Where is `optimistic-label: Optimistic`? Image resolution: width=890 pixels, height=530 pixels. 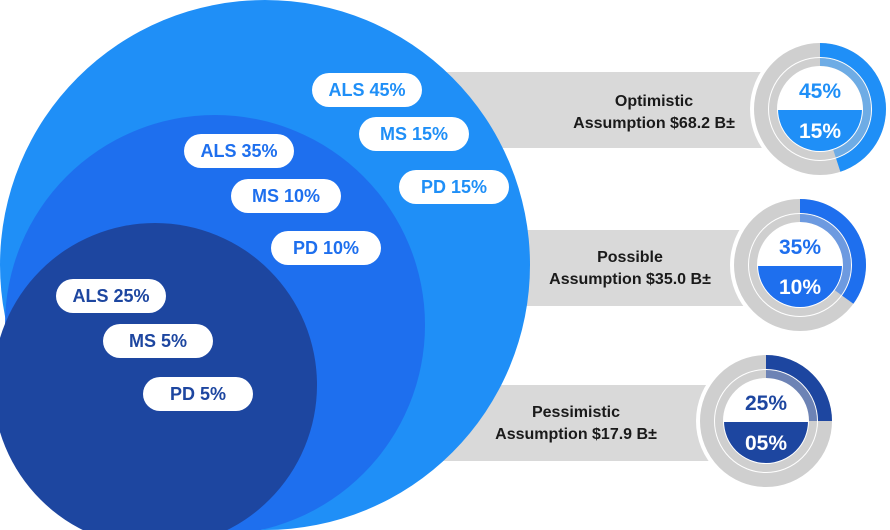 optimistic-label: Optimistic is located at coordinates (654, 101).